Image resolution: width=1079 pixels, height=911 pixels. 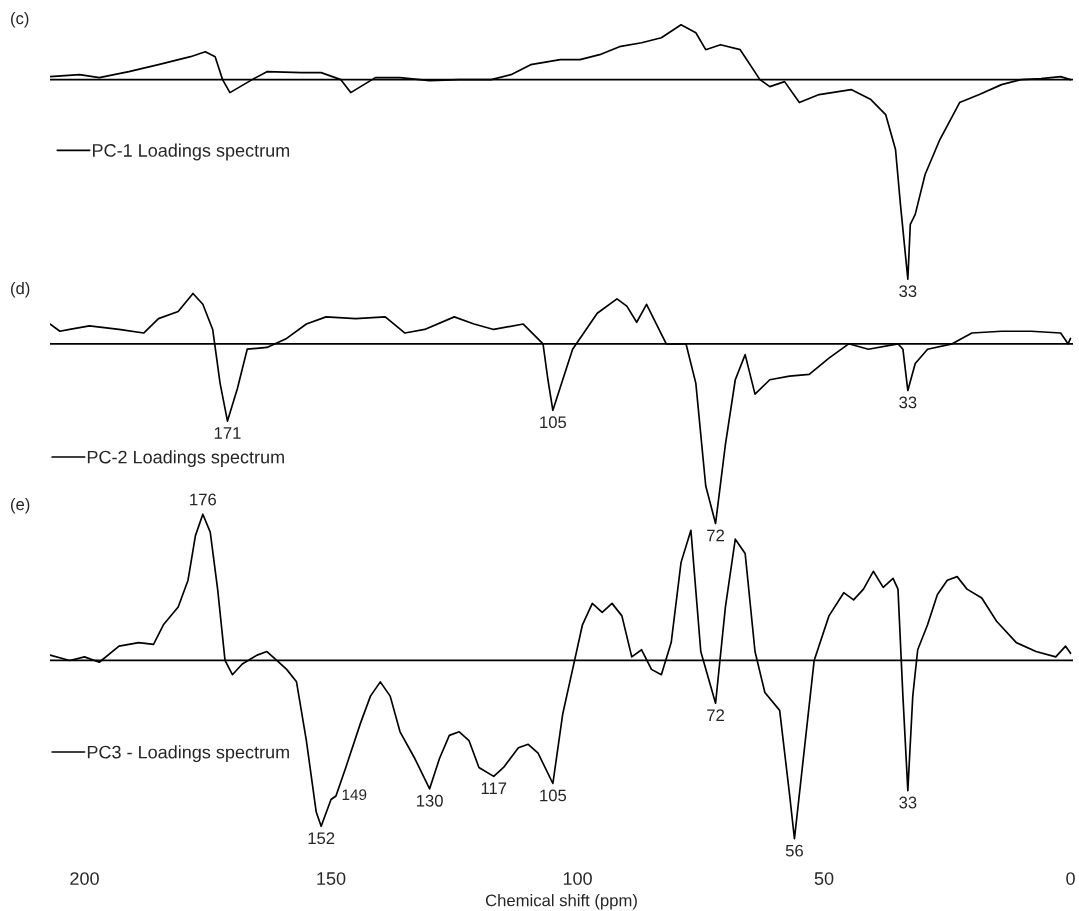 I want to click on x-tick-label: 200, so click(x=84, y=878).